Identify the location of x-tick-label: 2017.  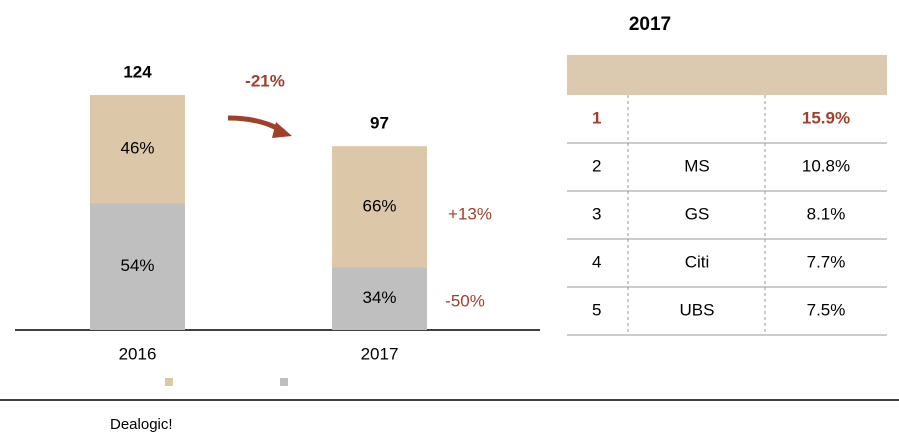
(380, 353).